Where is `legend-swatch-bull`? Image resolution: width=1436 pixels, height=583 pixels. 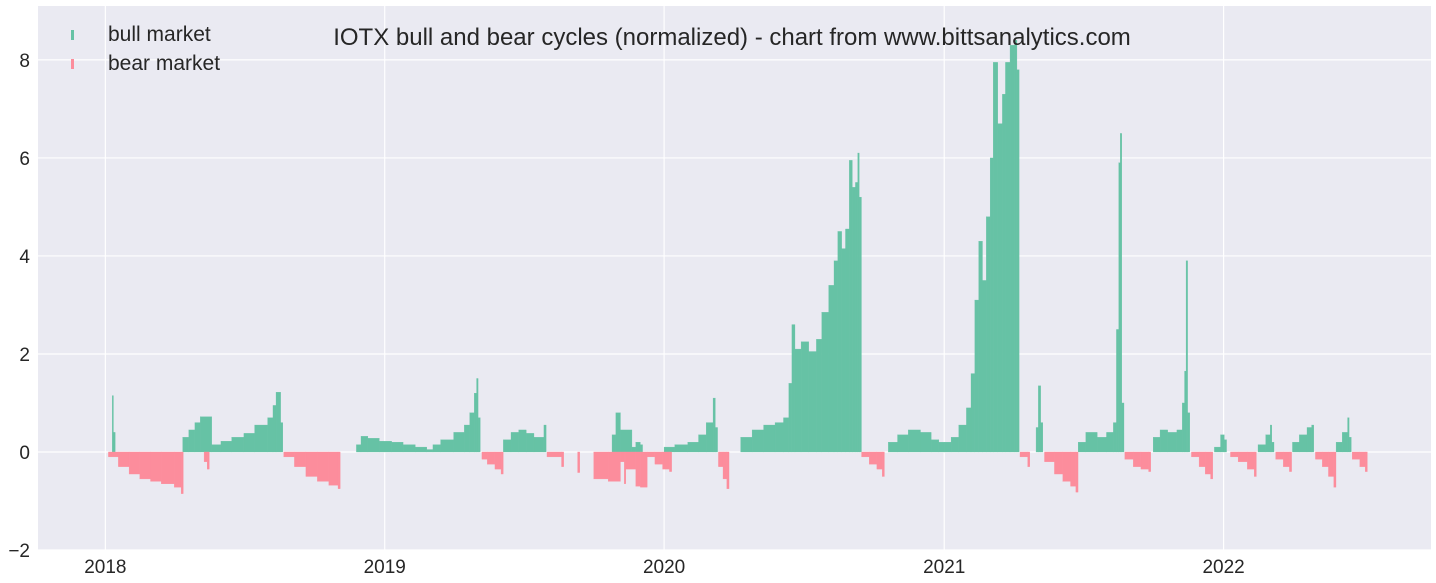
legend-swatch-bull is located at coordinates (72, 35).